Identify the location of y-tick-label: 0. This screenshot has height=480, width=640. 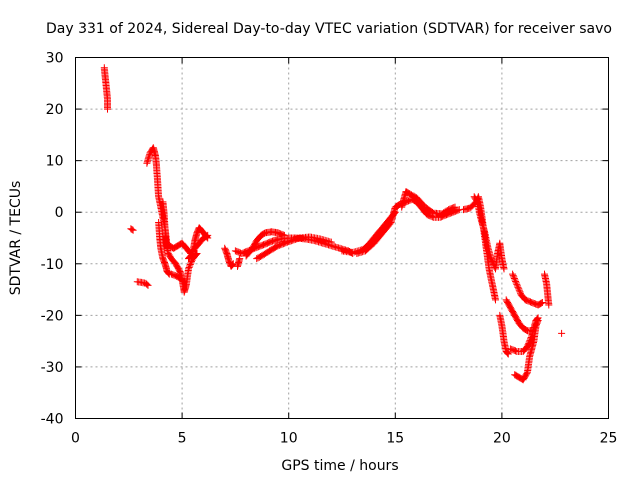
(59, 213).